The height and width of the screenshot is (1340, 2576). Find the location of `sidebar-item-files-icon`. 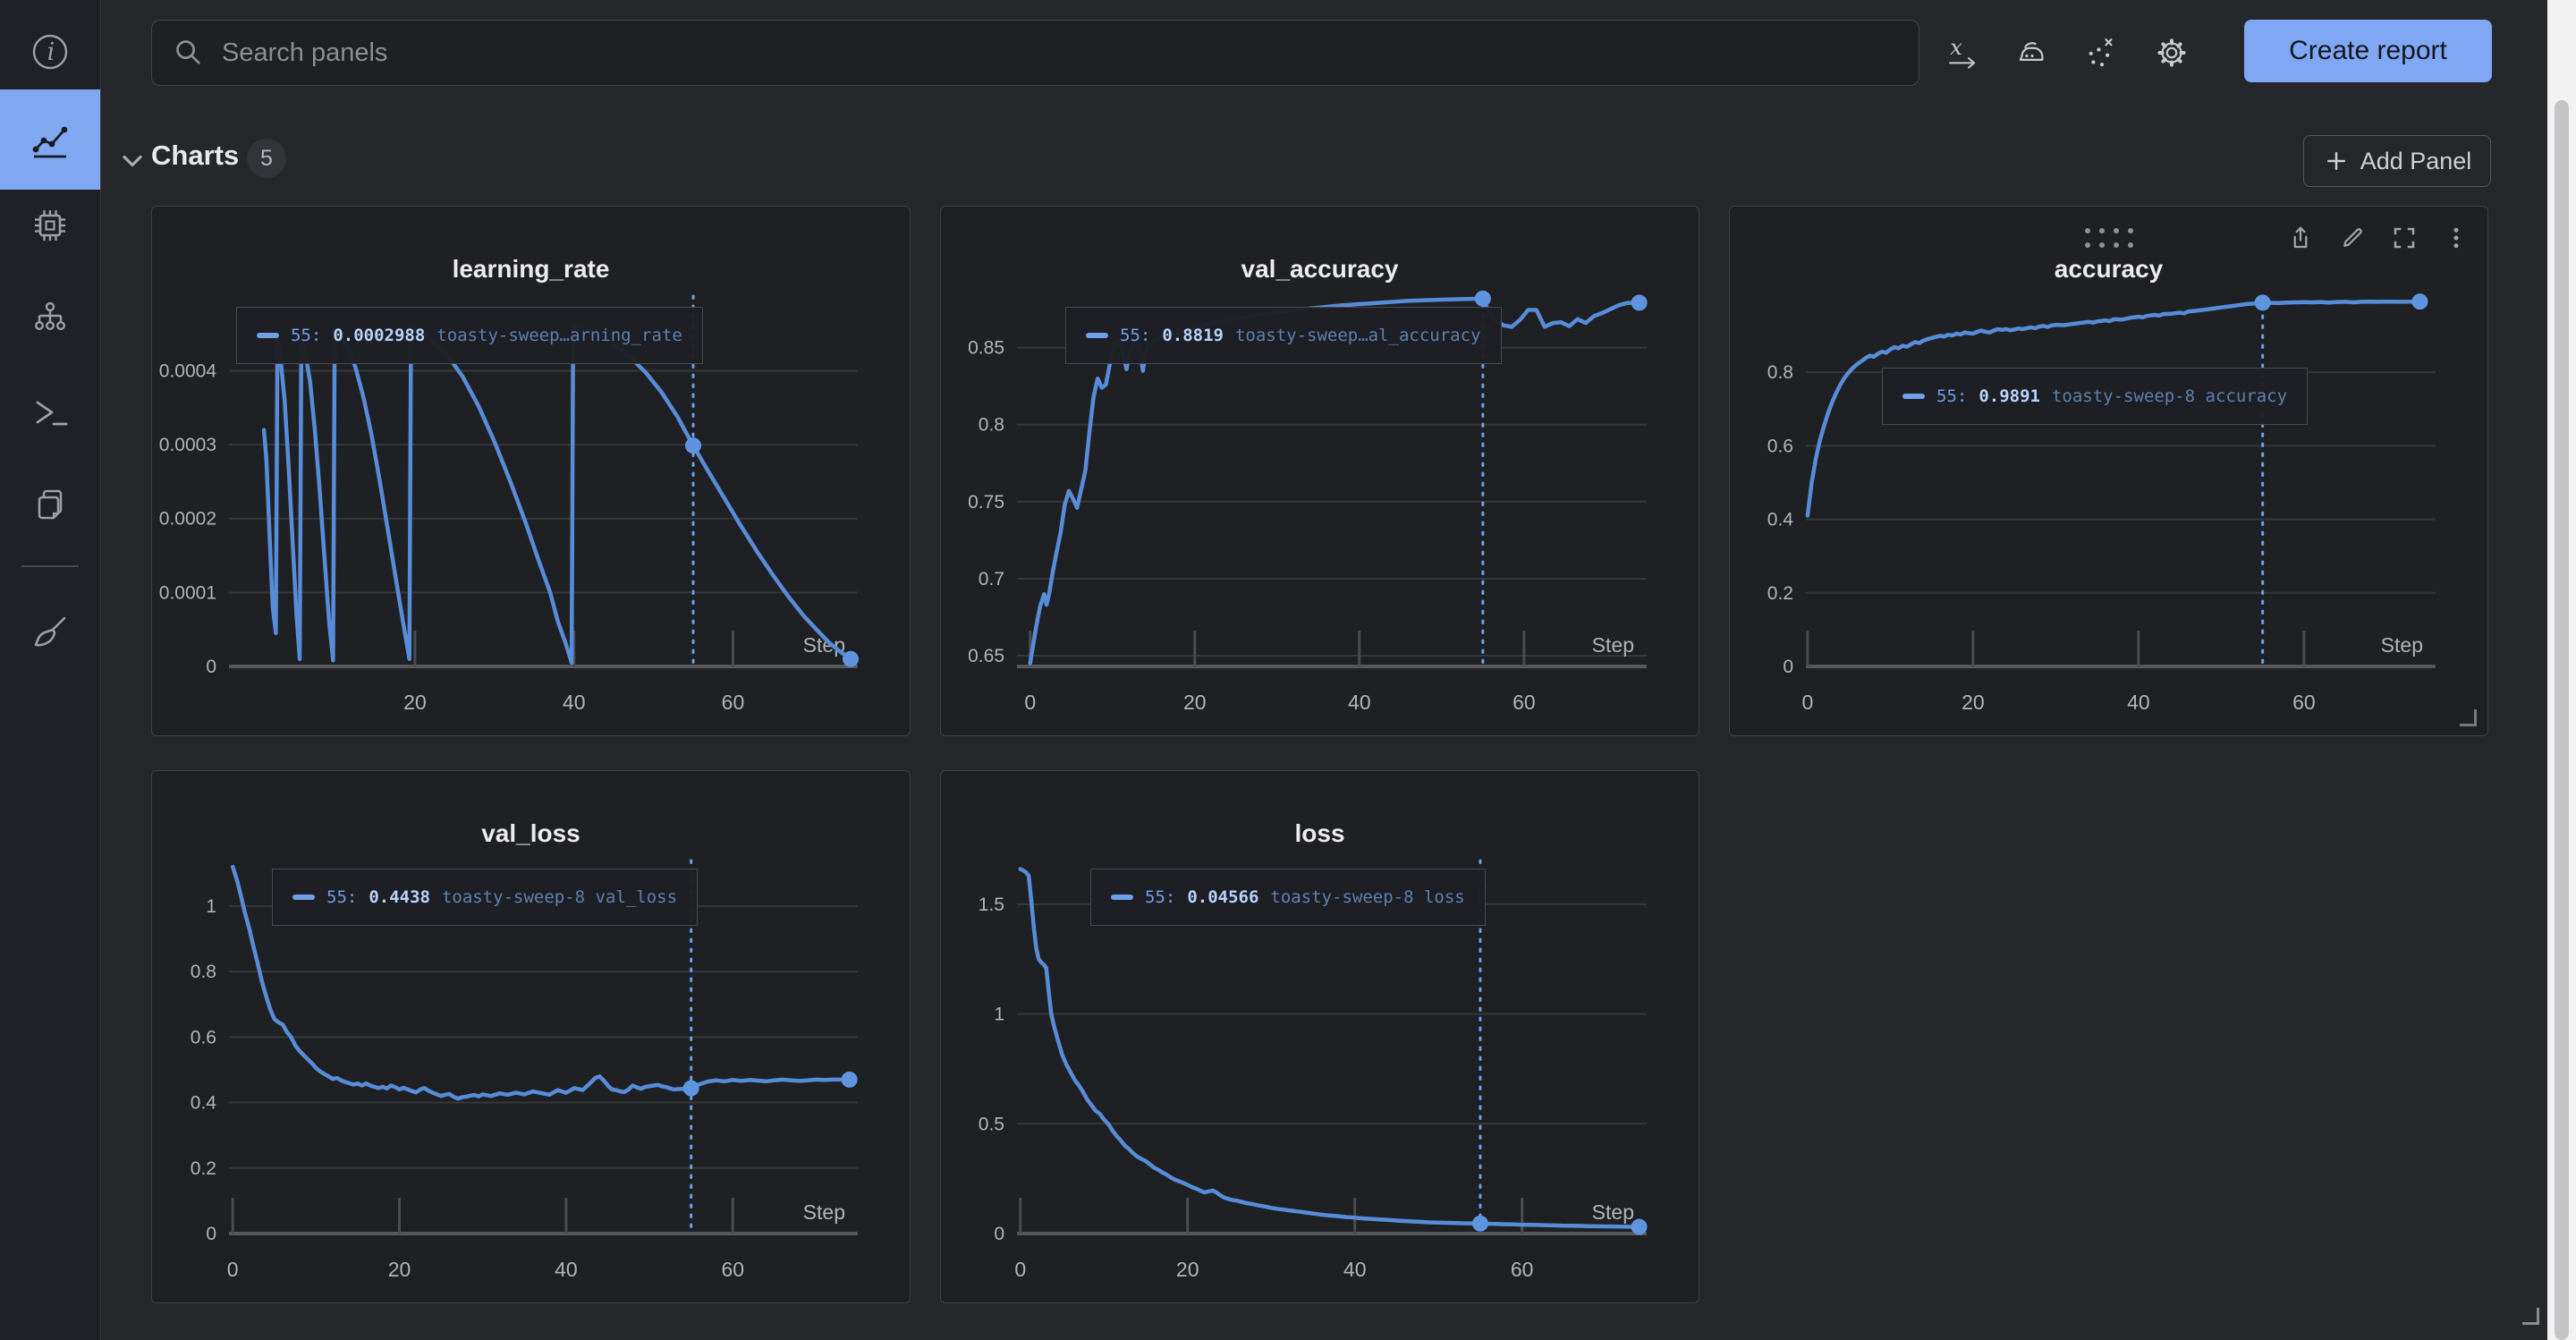

sidebar-item-files-icon is located at coordinates (50, 505).